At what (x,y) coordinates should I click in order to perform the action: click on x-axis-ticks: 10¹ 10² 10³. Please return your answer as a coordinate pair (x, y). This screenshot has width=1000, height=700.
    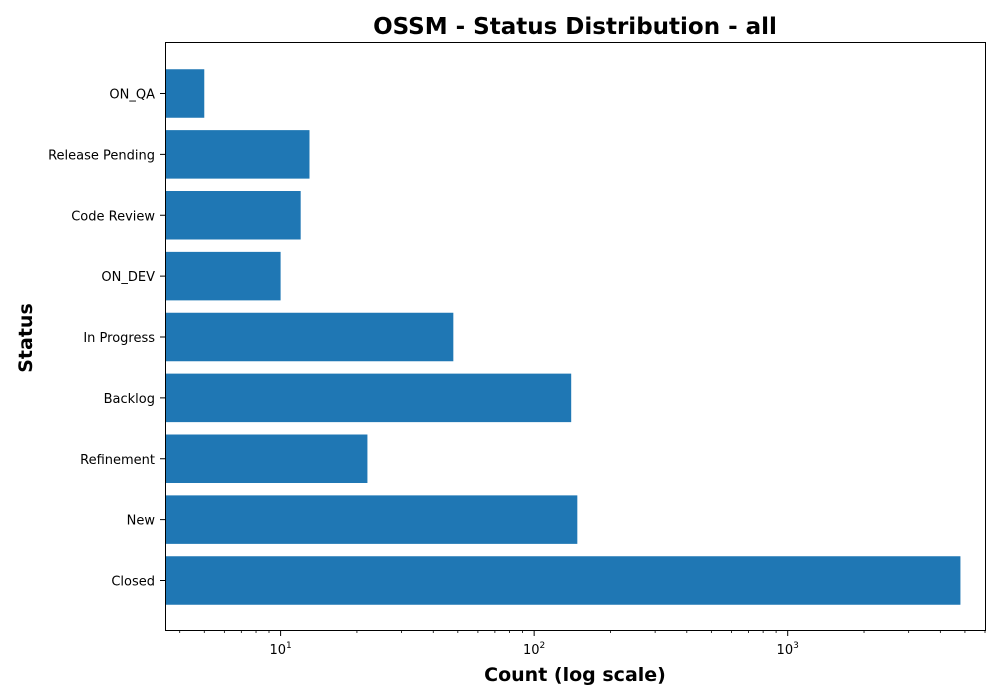
    Looking at the image, I should click on (582, 644).